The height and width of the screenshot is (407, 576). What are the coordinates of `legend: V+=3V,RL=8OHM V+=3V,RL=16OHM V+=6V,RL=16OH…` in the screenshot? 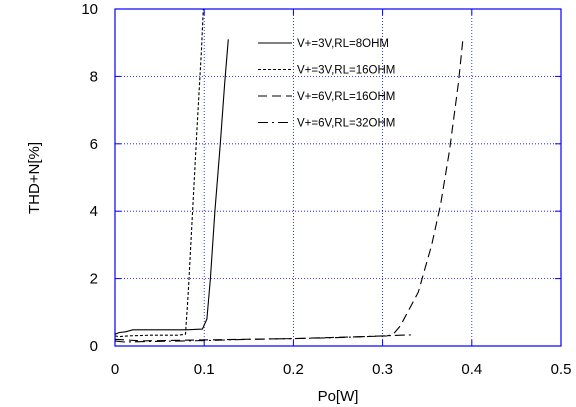 It's located at (326, 84).